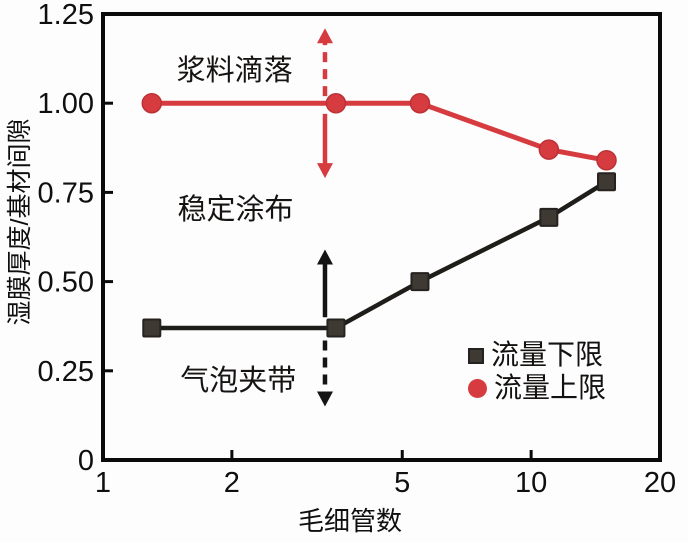  What do you see at coordinates (232, 483) in the screenshot?
I see `x-tick-label: 2` at bounding box center [232, 483].